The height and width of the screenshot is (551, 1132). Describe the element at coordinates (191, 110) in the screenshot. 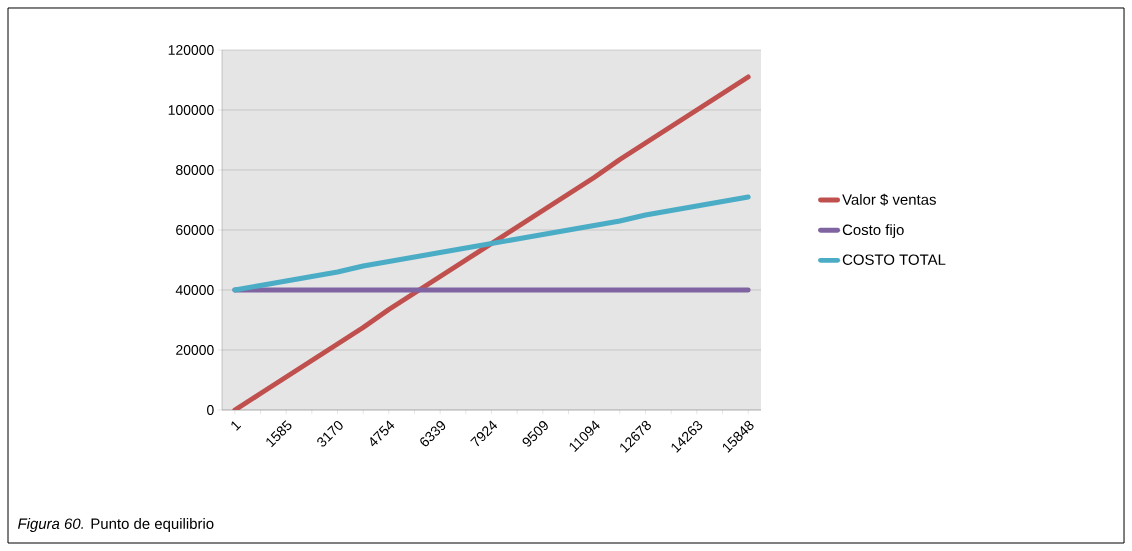

I see `y-tick-label: 100000` at that location.